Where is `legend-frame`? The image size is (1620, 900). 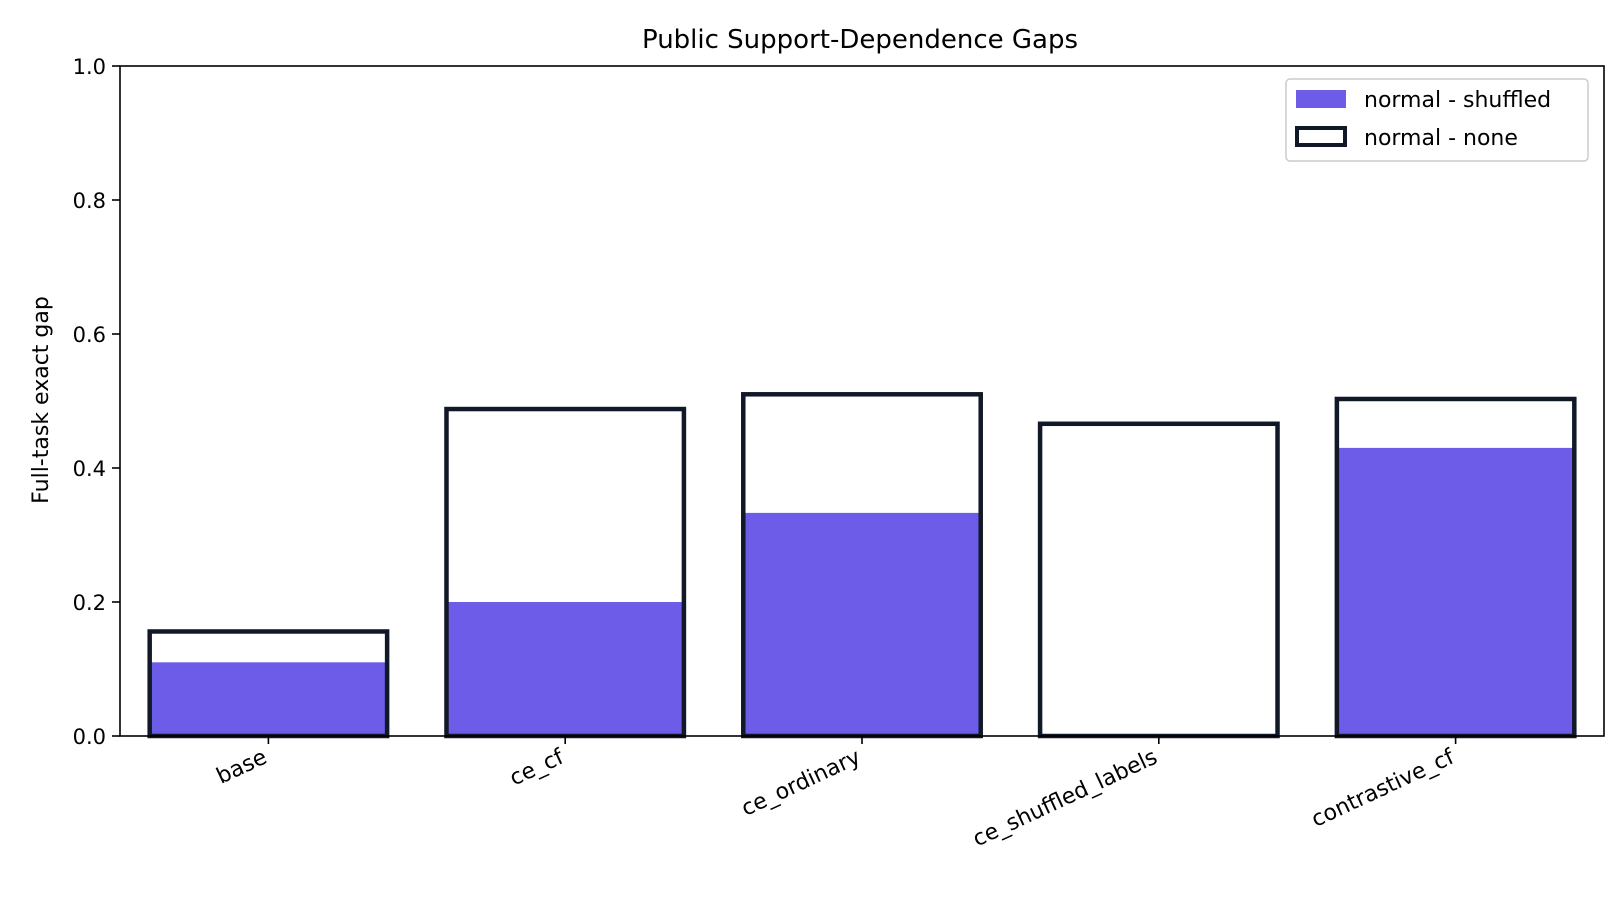 legend-frame is located at coordinates (1437, 120).